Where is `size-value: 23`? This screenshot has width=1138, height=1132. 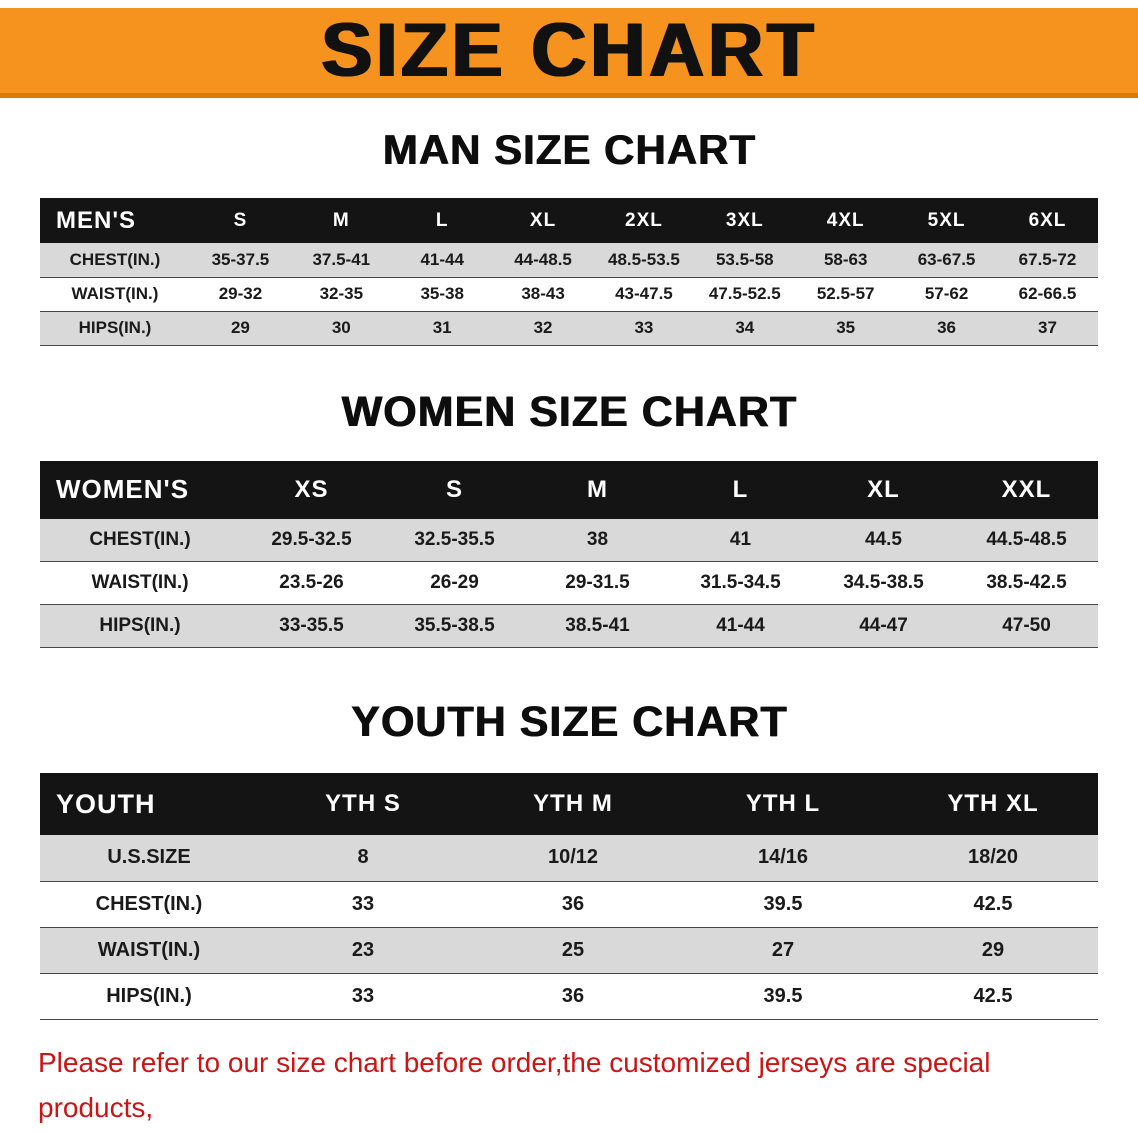
size-value: 23 is located at coordinates (363, 950).